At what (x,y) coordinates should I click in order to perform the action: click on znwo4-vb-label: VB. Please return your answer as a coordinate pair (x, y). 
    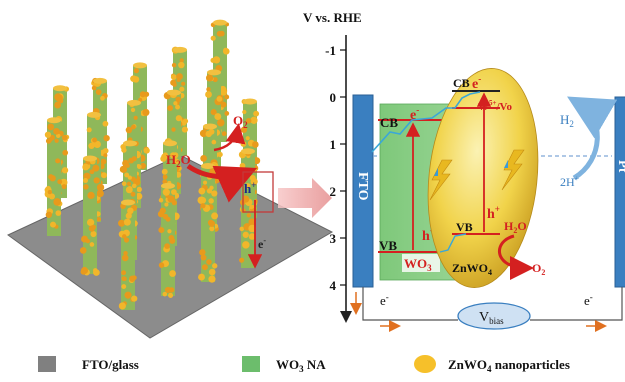
    Looking at the image, I should click on (464, 227).